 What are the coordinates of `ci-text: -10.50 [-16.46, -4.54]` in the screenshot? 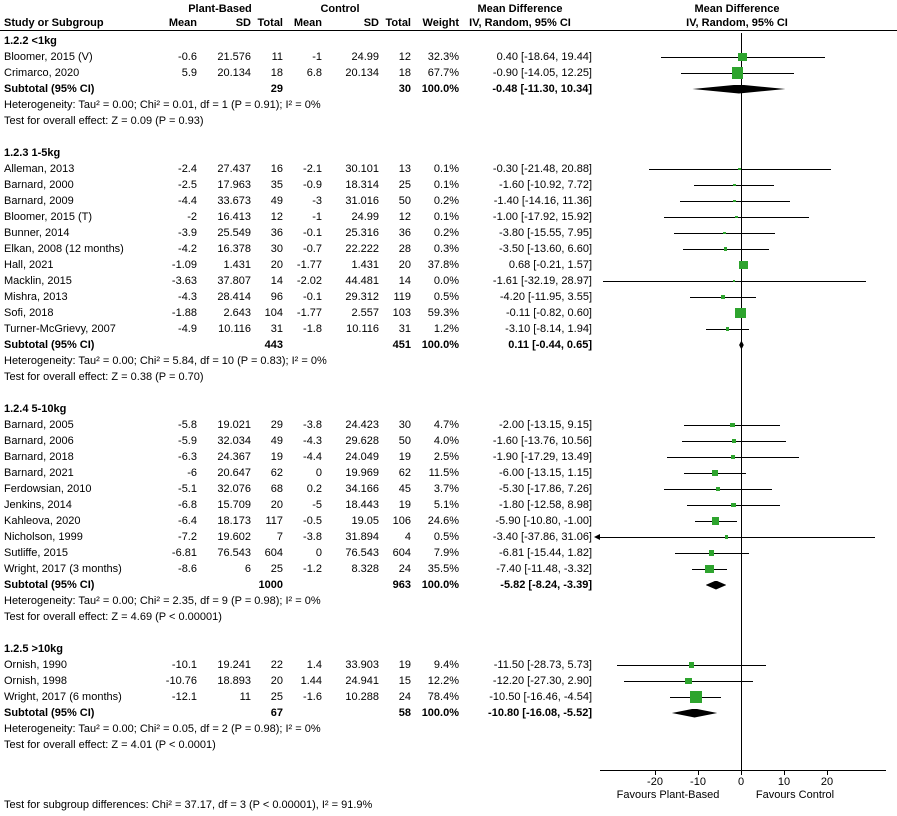 It's located at (540, 697).